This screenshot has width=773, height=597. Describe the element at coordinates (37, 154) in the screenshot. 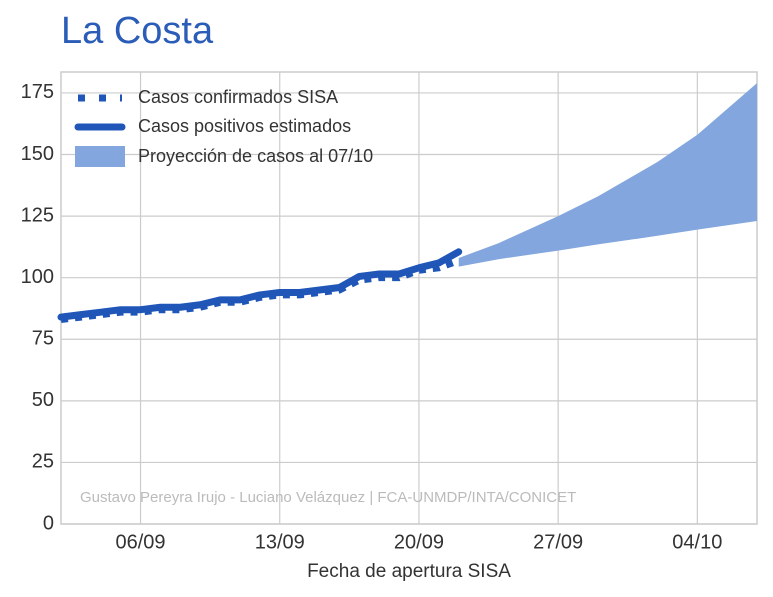

I see `y-tick-label: 150` at that location.